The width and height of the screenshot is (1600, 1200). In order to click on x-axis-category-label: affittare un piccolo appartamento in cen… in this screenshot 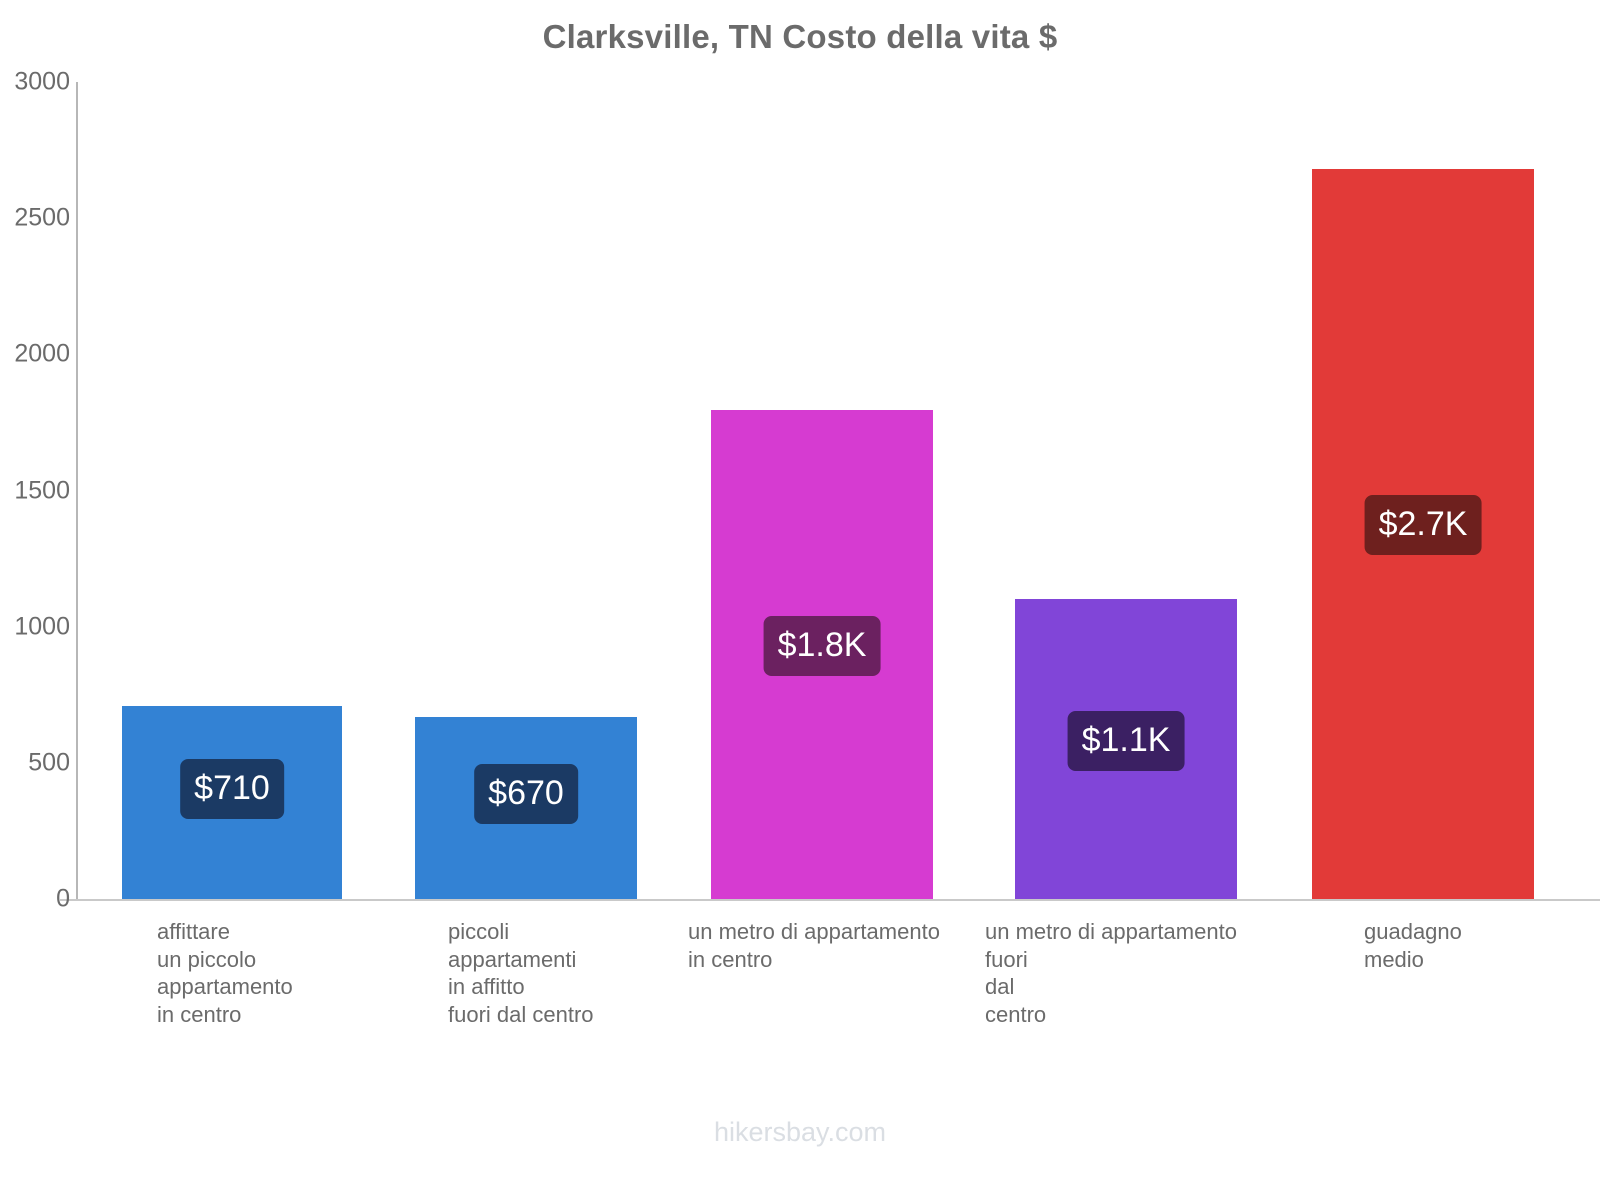, I will do `click(225, 973)`.